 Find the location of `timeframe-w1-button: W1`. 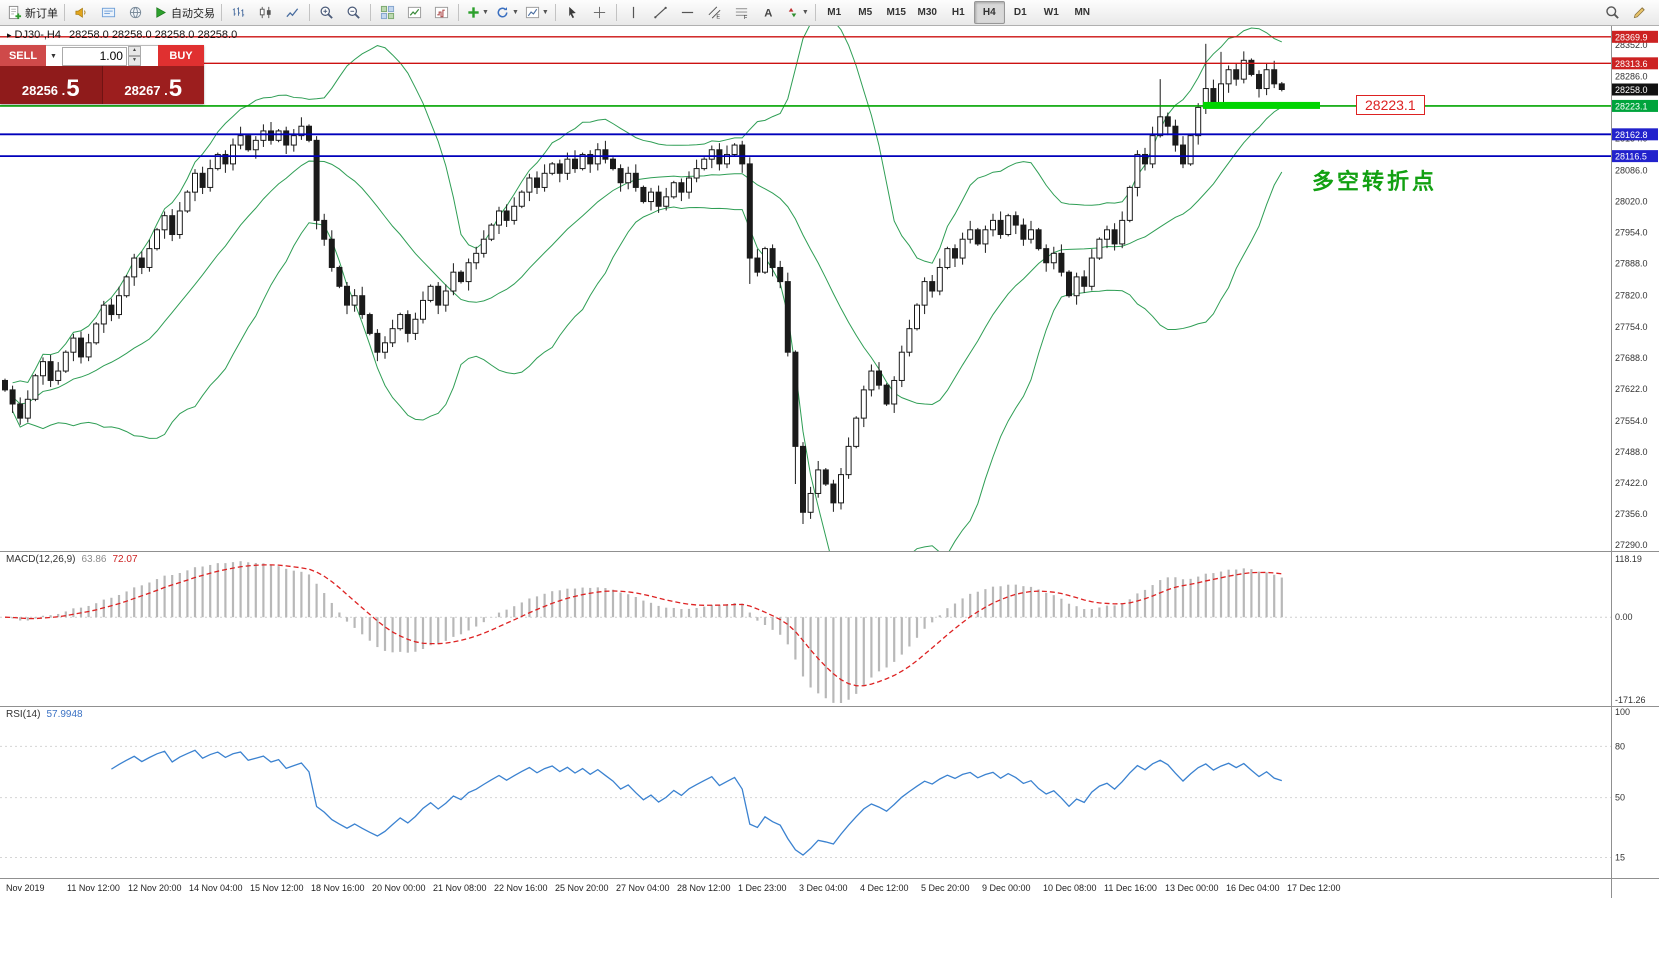

timeframe-w1-button: W1 is located at coordinates (1051, 12).